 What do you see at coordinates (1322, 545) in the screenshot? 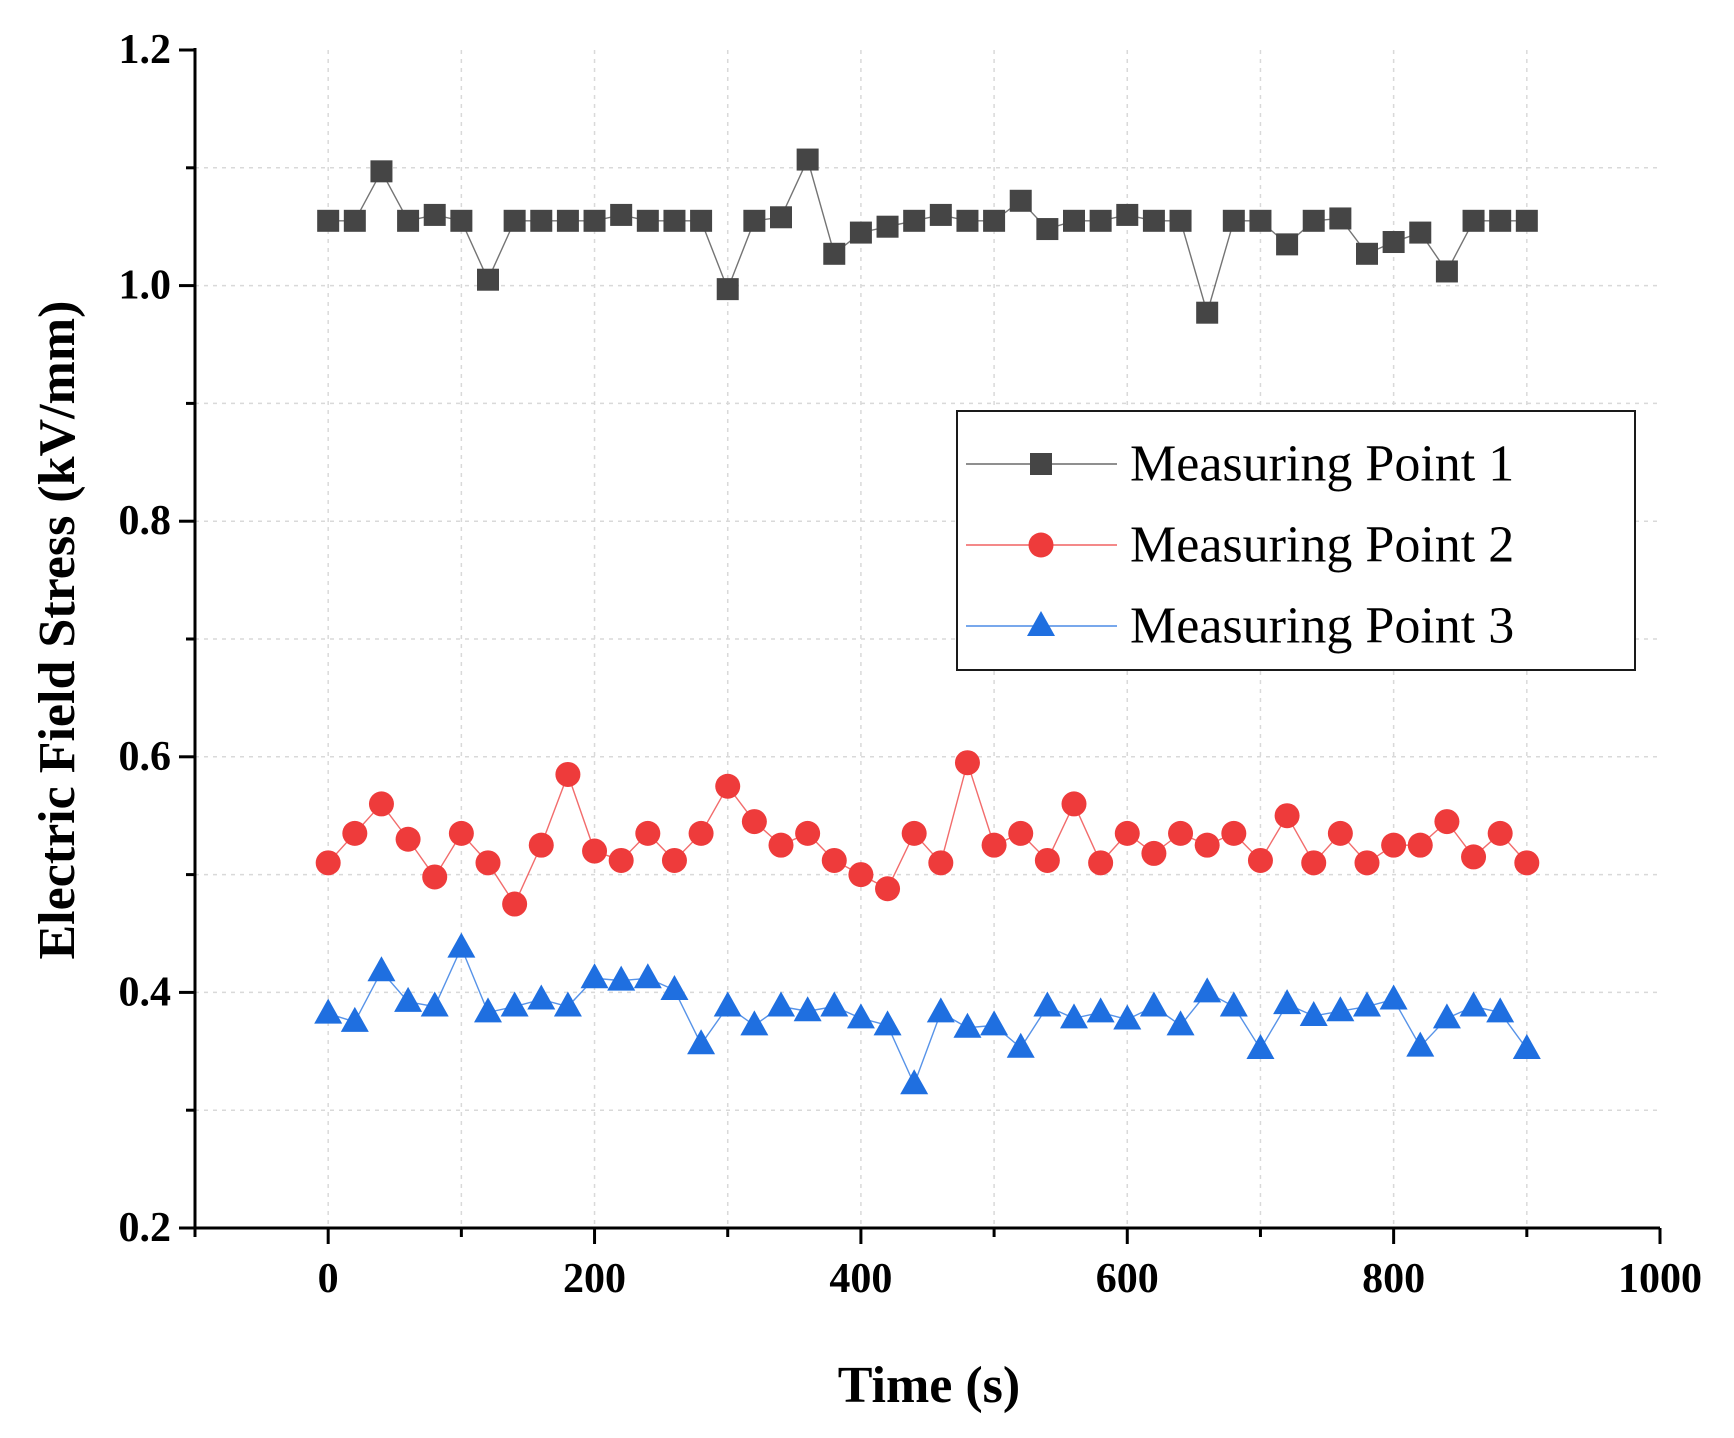
I see `legend-label: Measuring Point 2` at bounding box center [1322, 545].